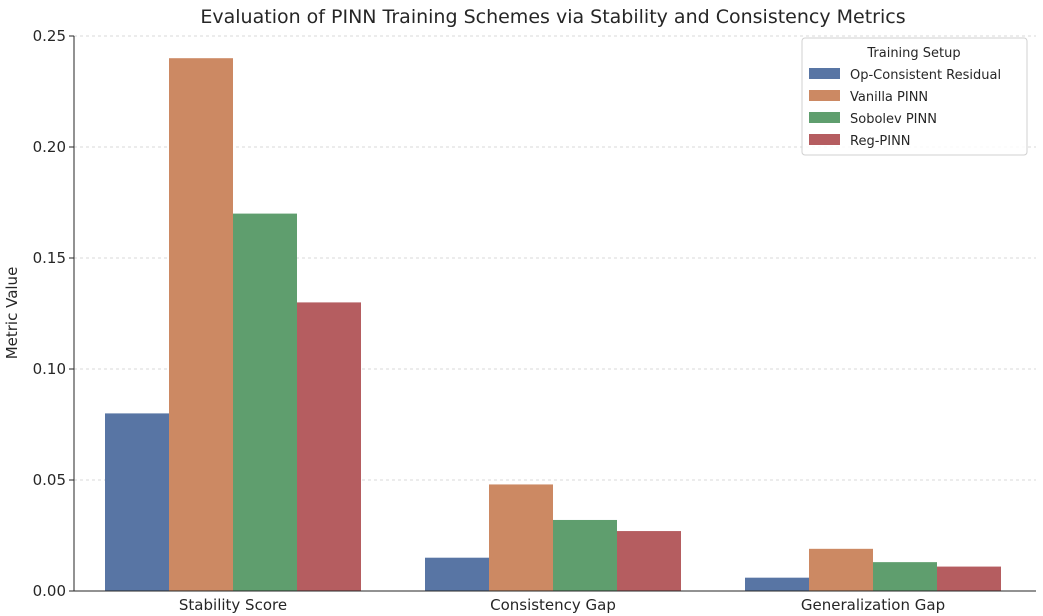 This screenshot has width=1043, height=616. I want to click on legend-title: Training Setup, so click(913, 53).